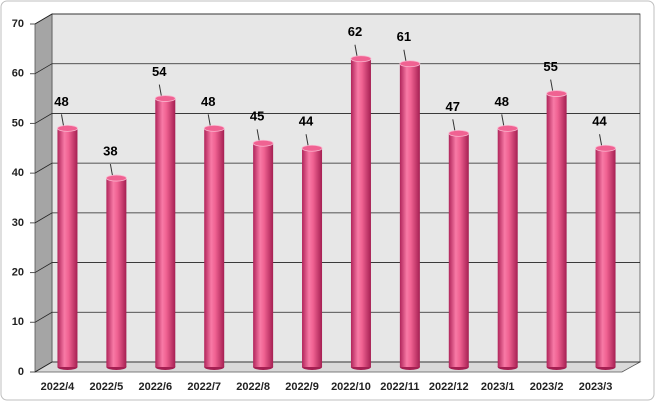 The image size is (656, 407). What do you see at coordinates (159, 71) in the screenshot?
I see `value-label: 54` at bounding box center [159, 71].